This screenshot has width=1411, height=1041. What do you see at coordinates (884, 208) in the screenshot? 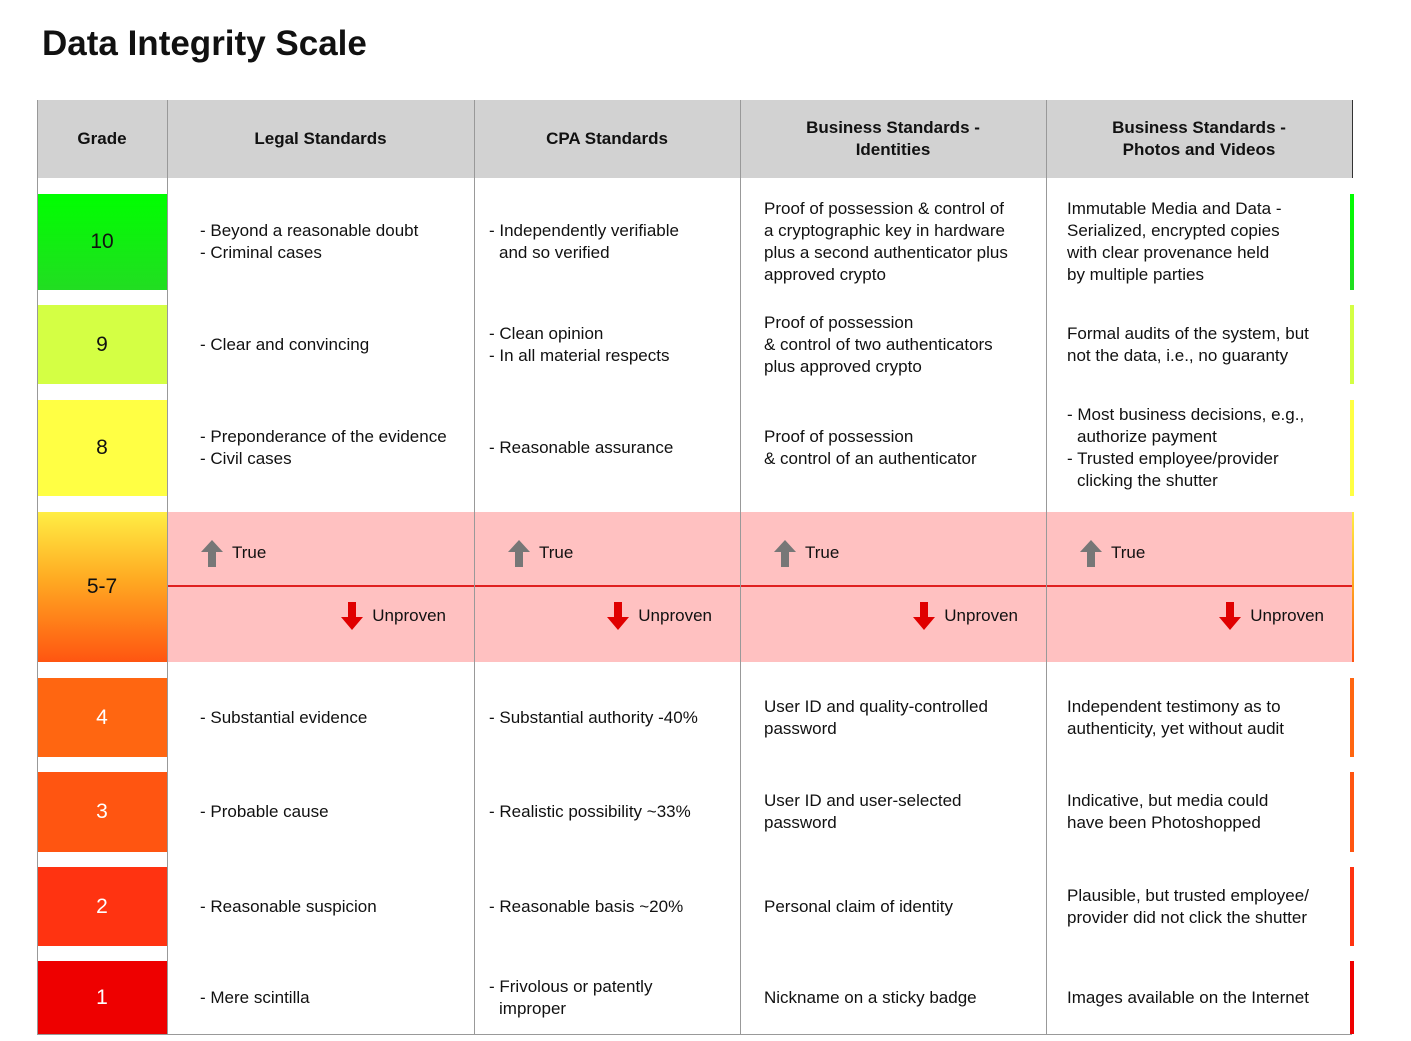
I see `cell-line: Proof of possession & control of` at bounding box center [884, 208].